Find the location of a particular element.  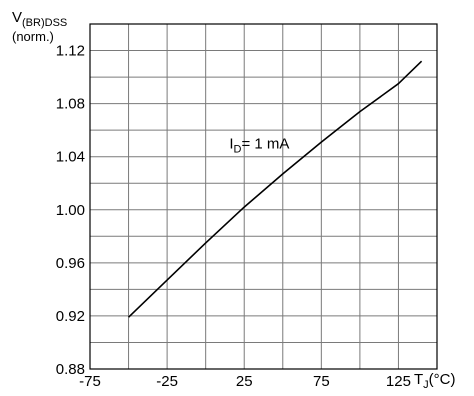

x-tick-labels: -75 -25 25 75 125 is located at coordinates (245, 381).